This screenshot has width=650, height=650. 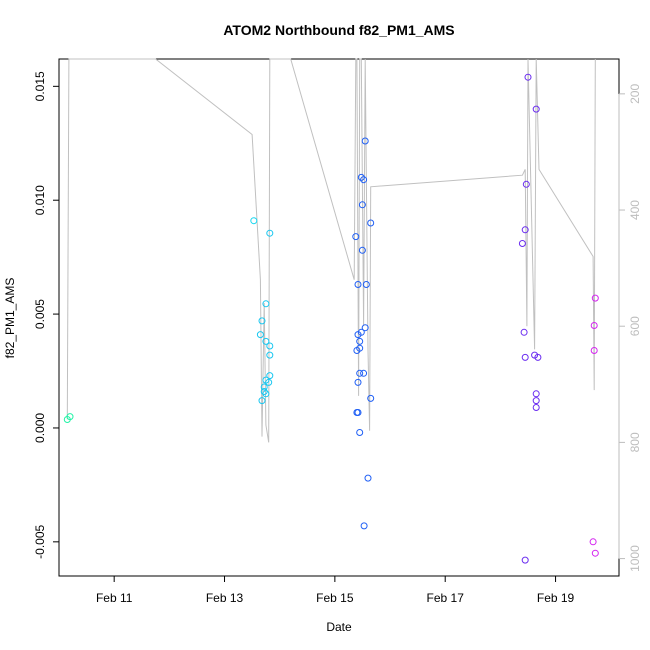 I want to click on right-tick-label: 800, so click(x=635, y=442).